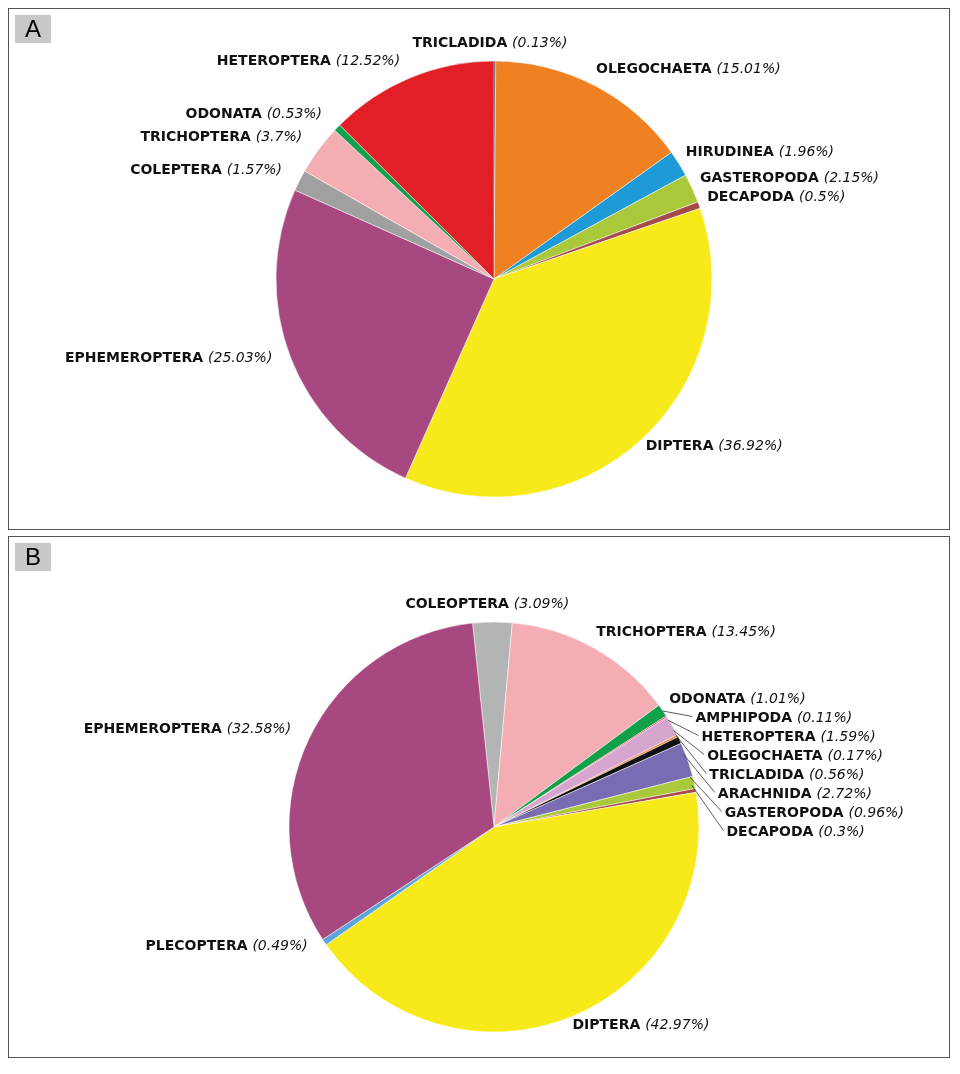 This screenshot has width=960, height=1074. Describe the element at coordinates (279, 136) in the screenshot. I see `data-label: (3.7%)` at that location.